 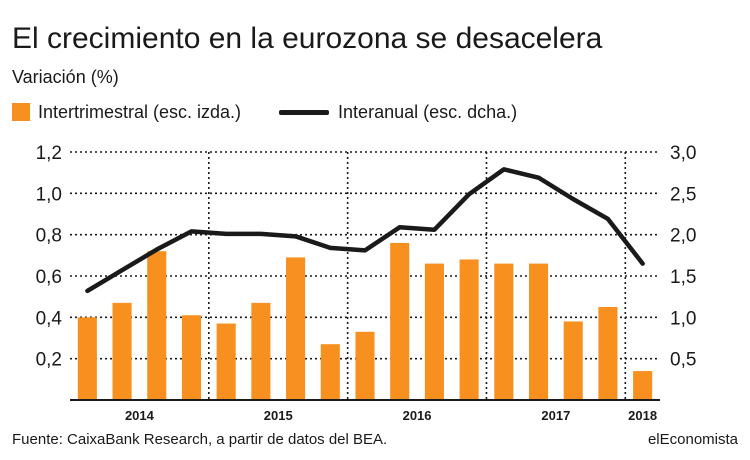 What do you see at coordinates (683, 277) in the screenshot?
I see `y-right-tick-label: 1,5` at bounding box center [683, 277].